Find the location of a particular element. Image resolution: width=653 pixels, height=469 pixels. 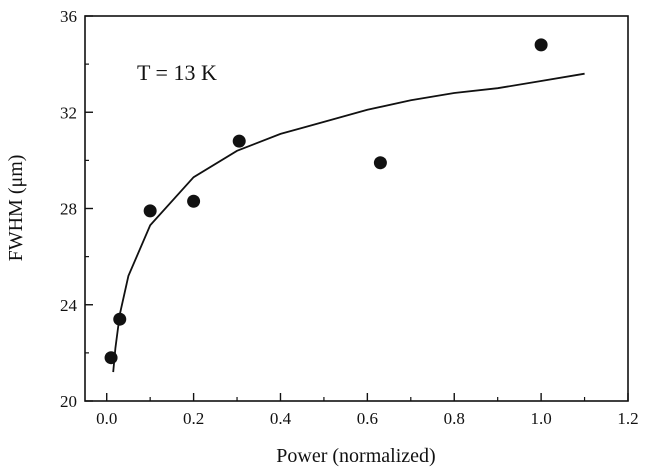

x-tick-label: 0.6 is located at coordinates (367, 418).